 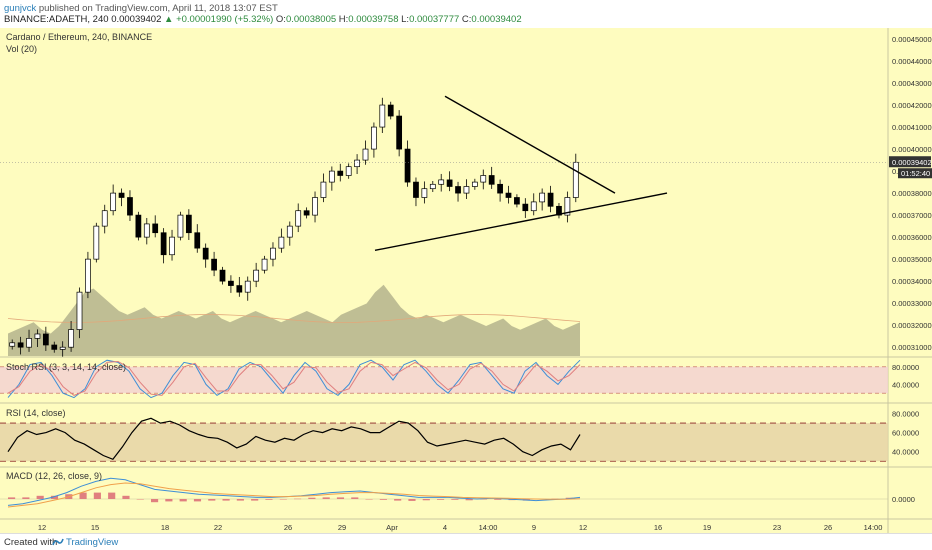 I want to click on price-axis-tick-label: 0.00035000, so click(x=912, y=259).